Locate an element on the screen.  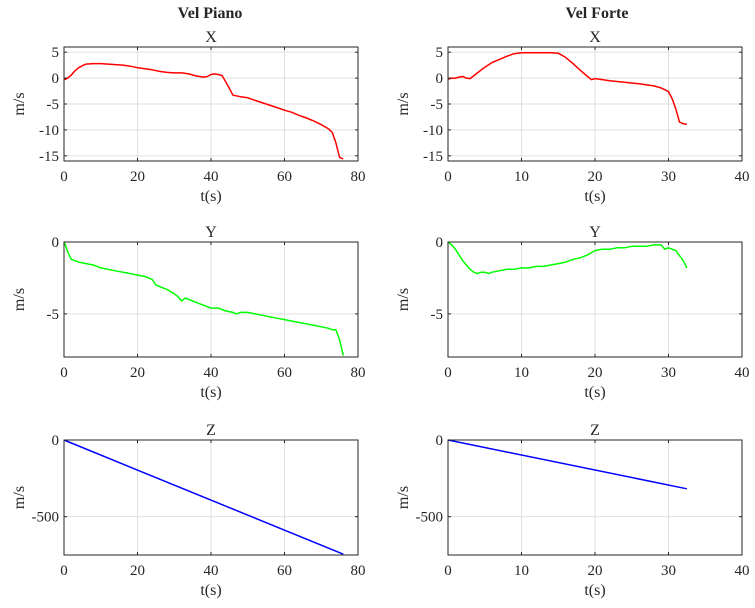
subplot-vel-forte-x: 0 10 20 30 40 -15 -10 -5 0 5 Xt(s) m/s is located at coordinates (572, 117).